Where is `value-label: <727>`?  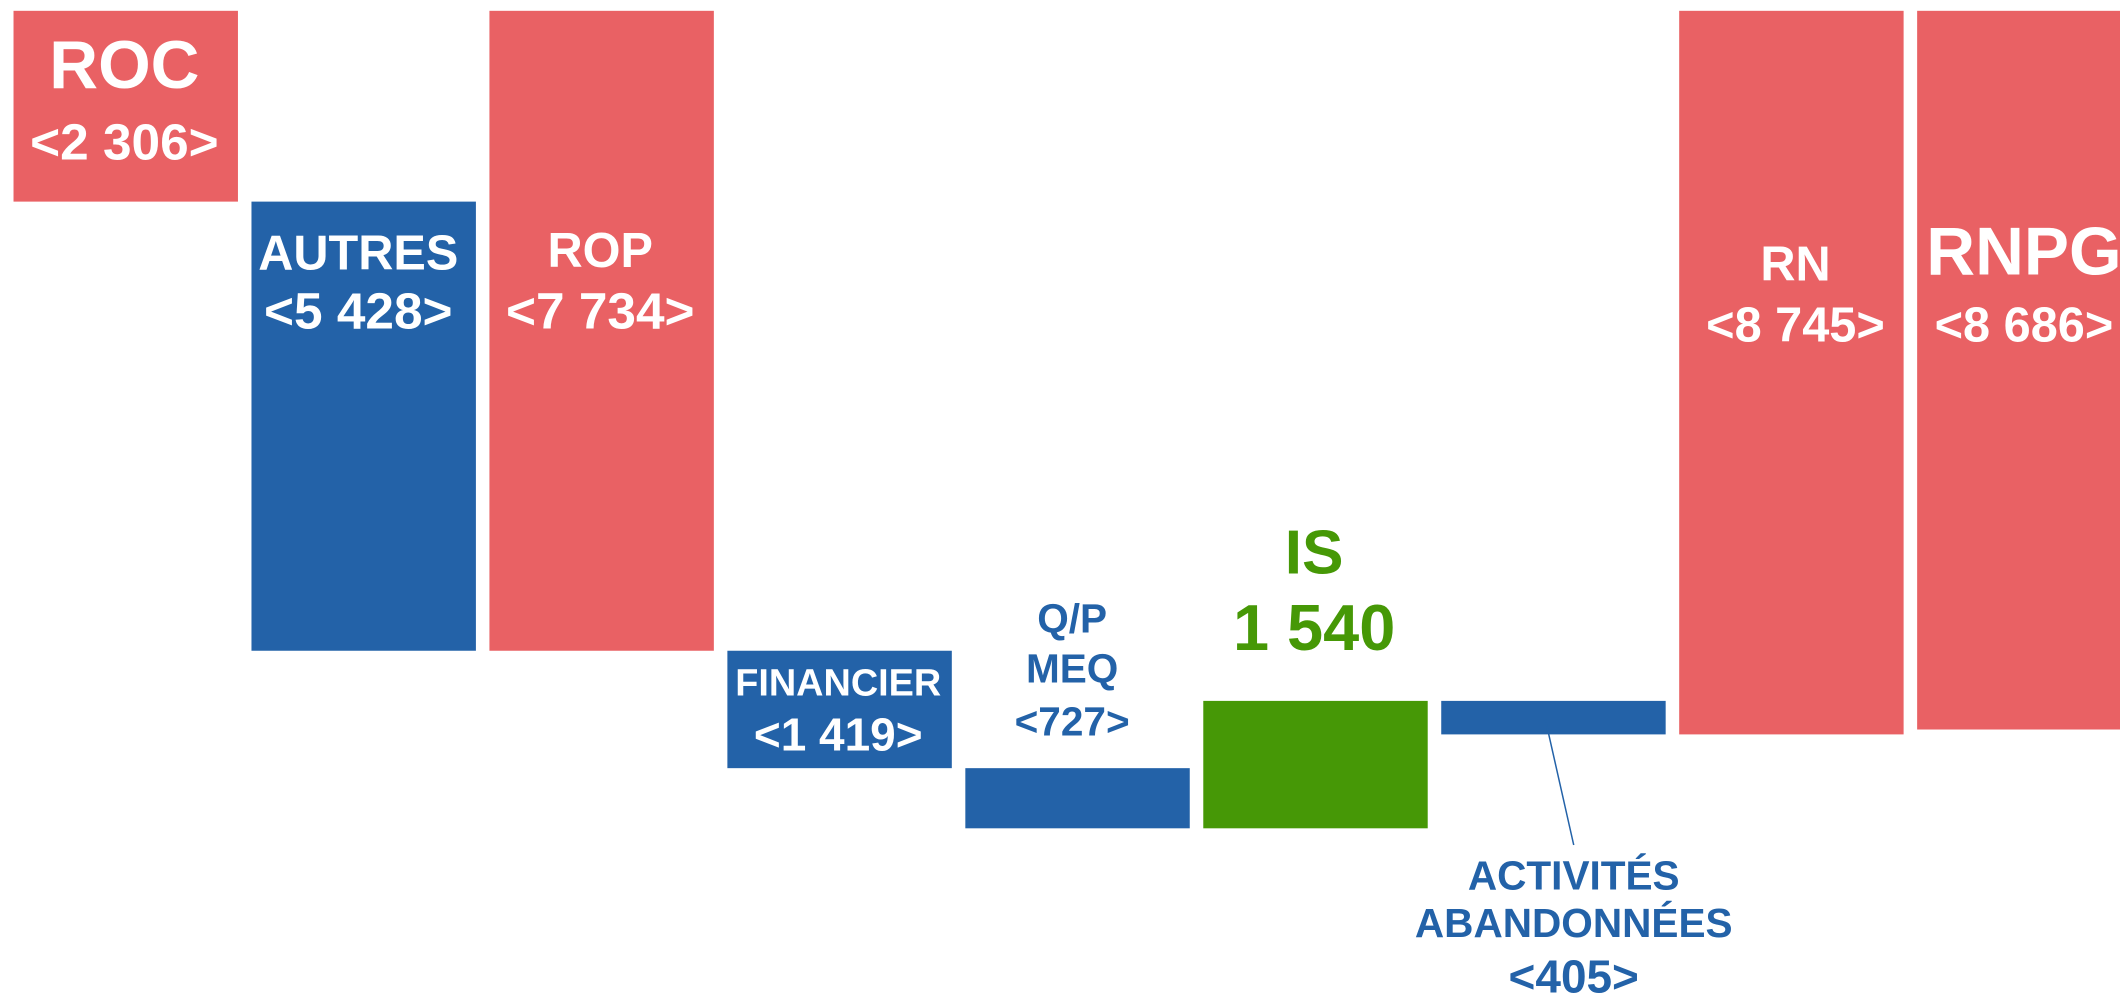
value-label: <727> is located at coordinates (1072, 721).